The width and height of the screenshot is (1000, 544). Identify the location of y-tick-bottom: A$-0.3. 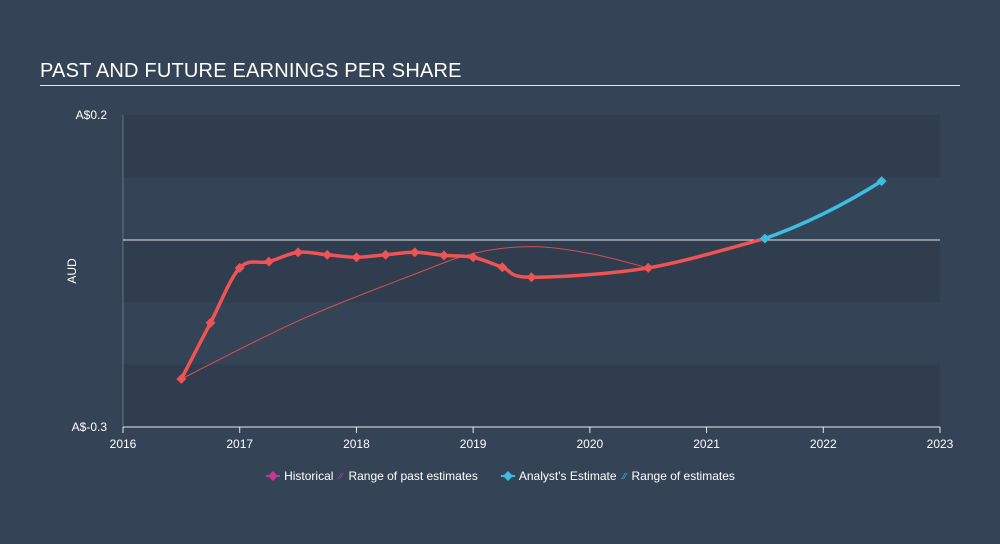
(90, 427).